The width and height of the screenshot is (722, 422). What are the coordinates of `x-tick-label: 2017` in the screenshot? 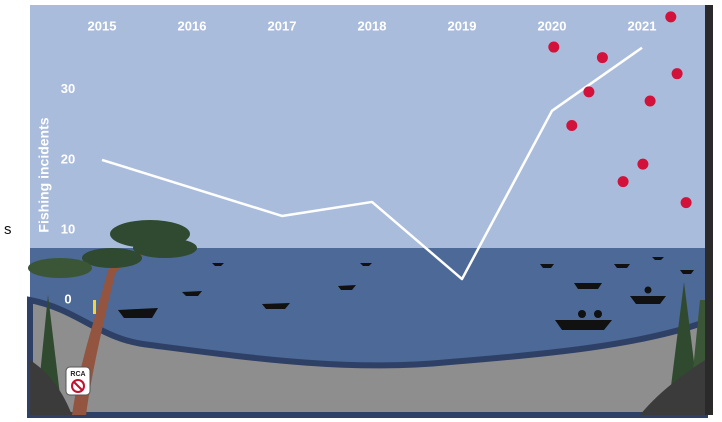 It's located at (282, 25).